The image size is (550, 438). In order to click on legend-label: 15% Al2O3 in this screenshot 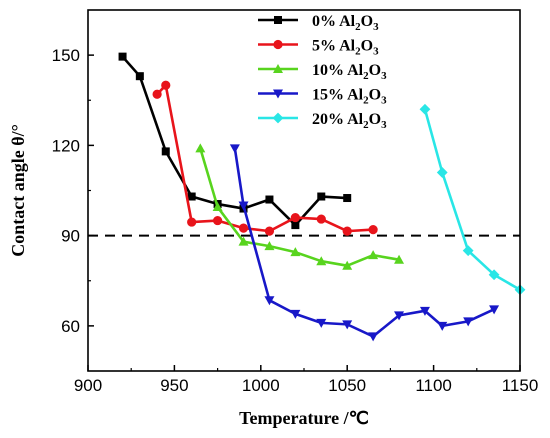, I will do `click(349, 97)`.